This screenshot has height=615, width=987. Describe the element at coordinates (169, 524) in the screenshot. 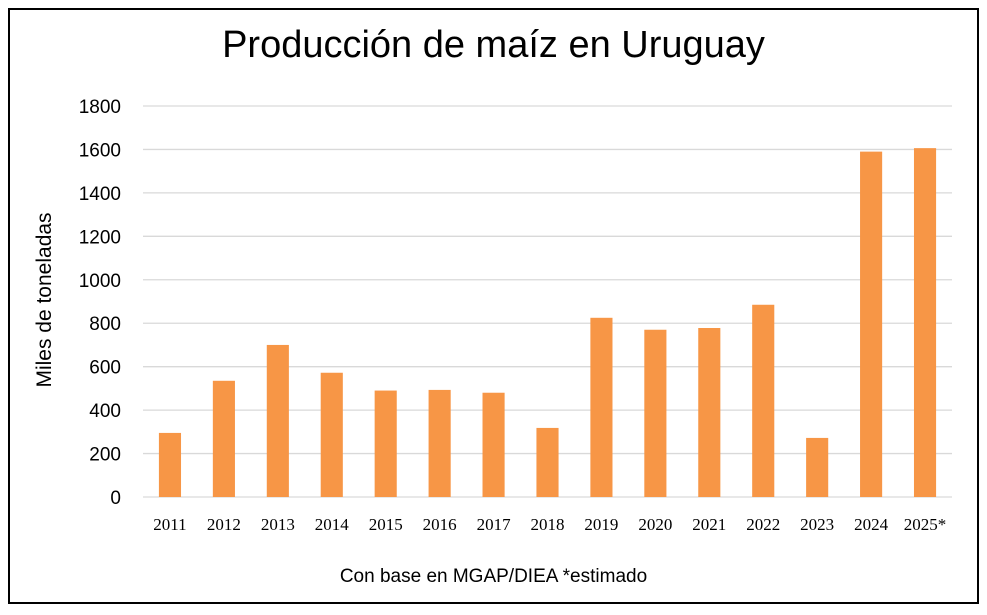

I see `x-tick-label: 2011` at that location.